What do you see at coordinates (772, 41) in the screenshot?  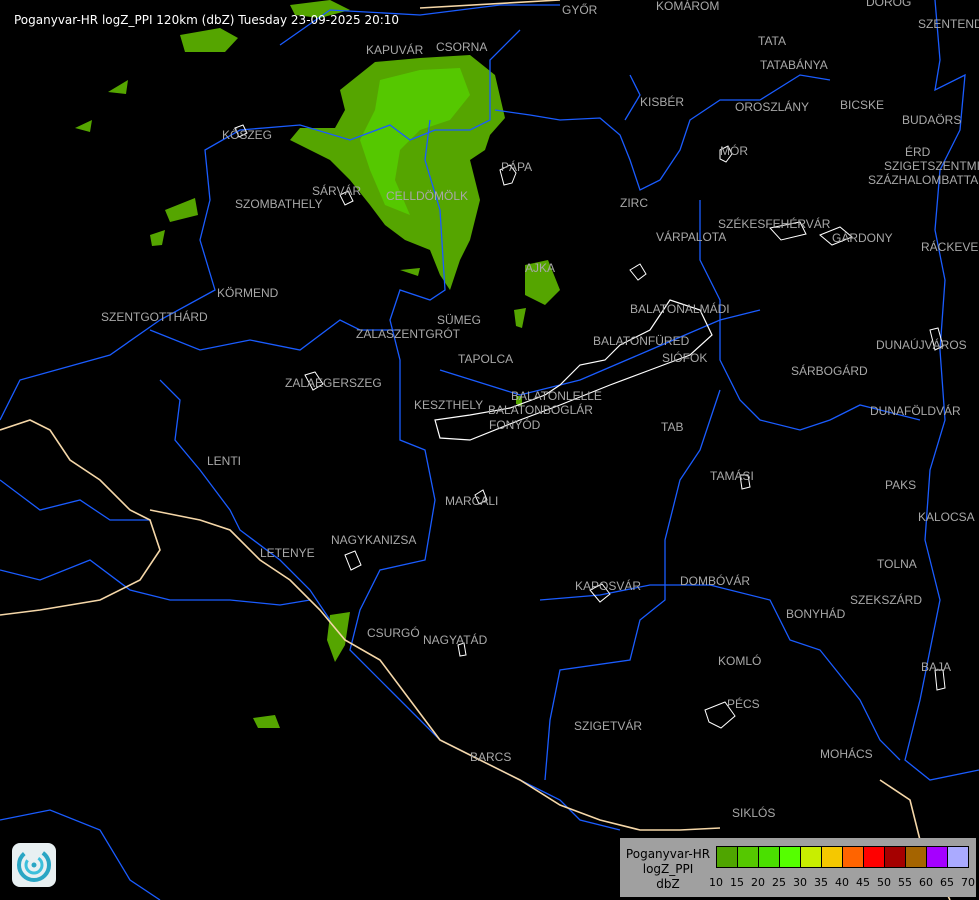 I see `city-label: TATA` at bounding box center [772, 41].